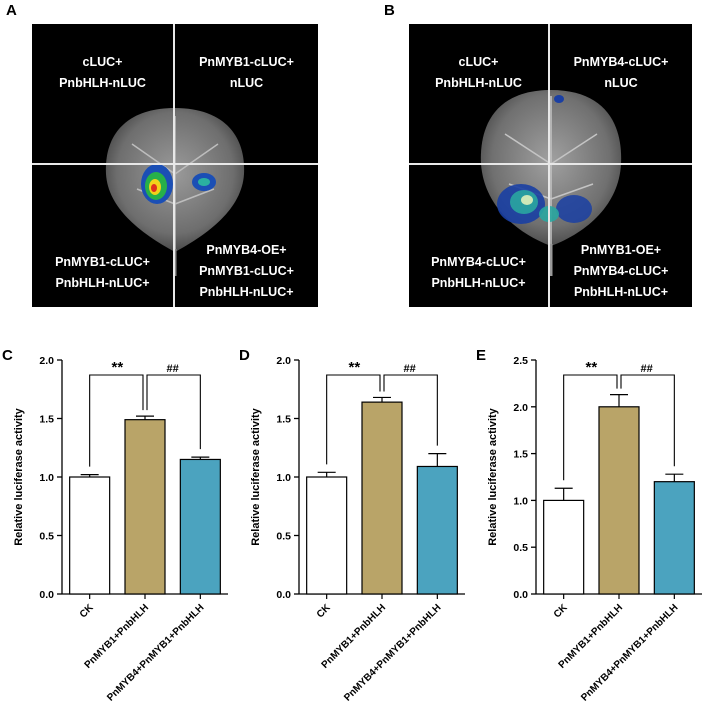 This screenshot has width=711, height=701. I want to click on quad-label-b-1: cLUC+ PnbHLH-nLUC, so click(478, 72).